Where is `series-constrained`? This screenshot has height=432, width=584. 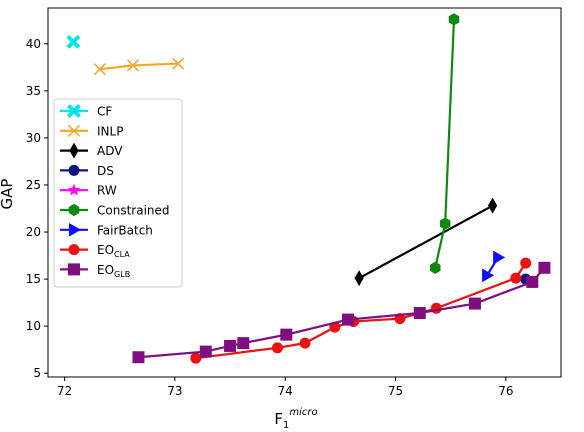 series-constrained is located at coordinates (444, 143).